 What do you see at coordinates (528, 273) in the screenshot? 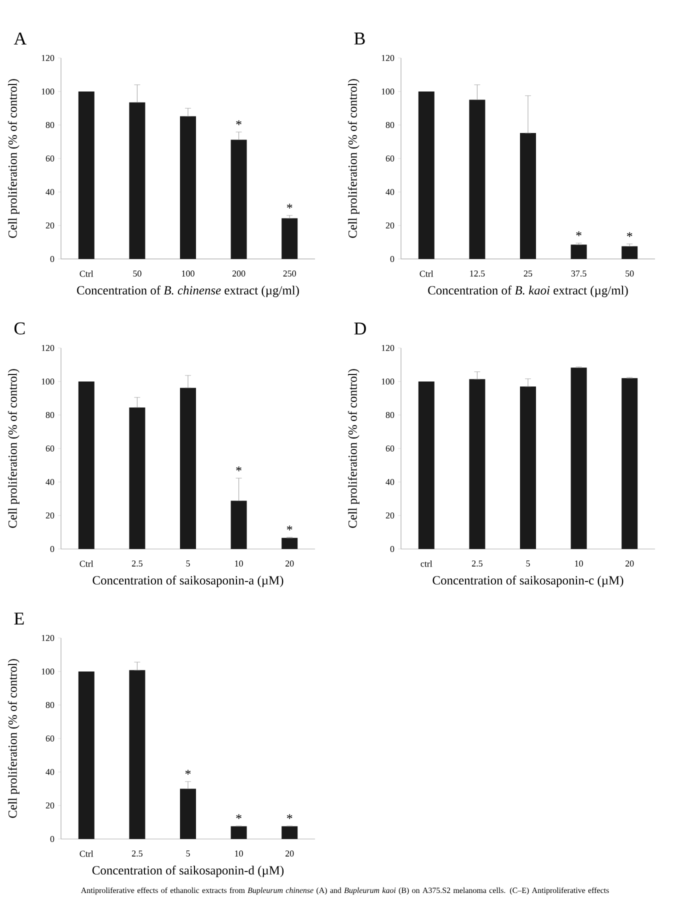
I see `x-tick-label: 25` at bounding box center [528, 273].